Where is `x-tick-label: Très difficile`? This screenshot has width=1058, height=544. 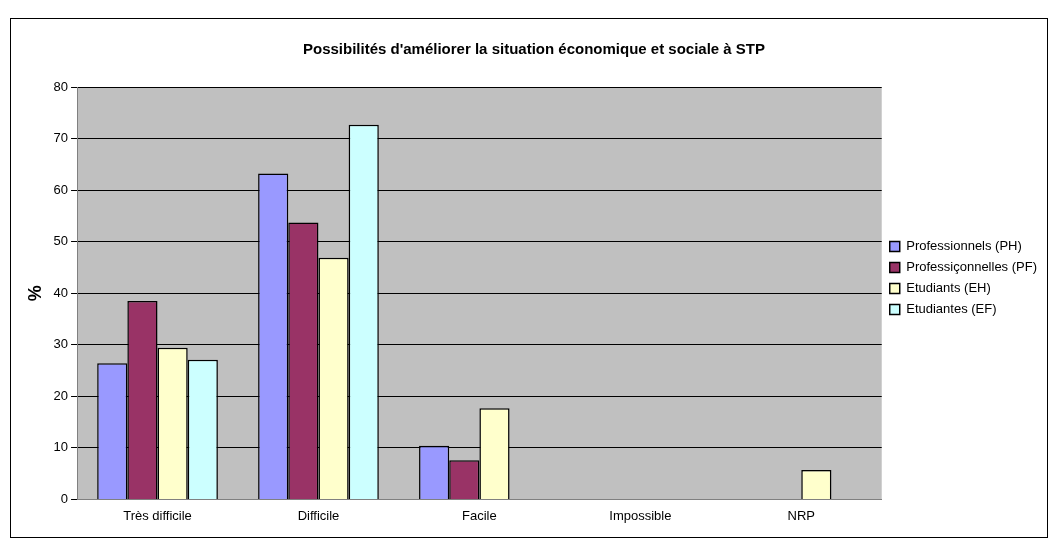
x-tick-label: Très difficile is located at coordinates (157, 515).